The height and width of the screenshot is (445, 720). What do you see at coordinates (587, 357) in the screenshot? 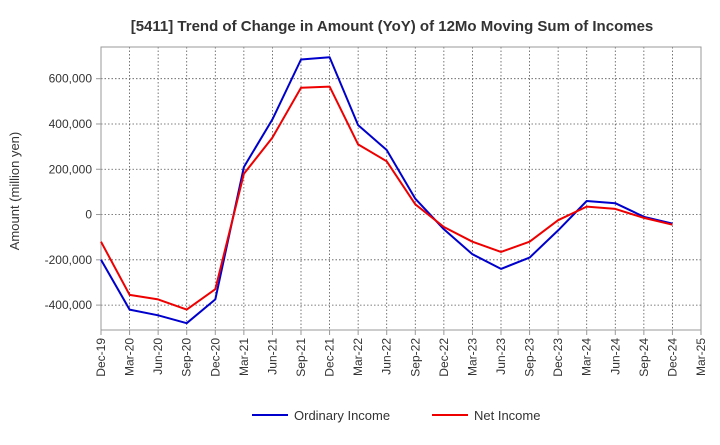
I see `x-tick-label: Mar-24` at bounding box center [587, 357].